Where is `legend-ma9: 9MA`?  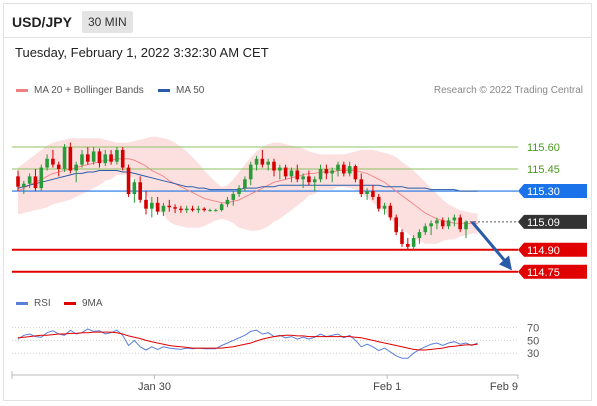 legend-ma9: 9MA is located at coordinates (83, 303).